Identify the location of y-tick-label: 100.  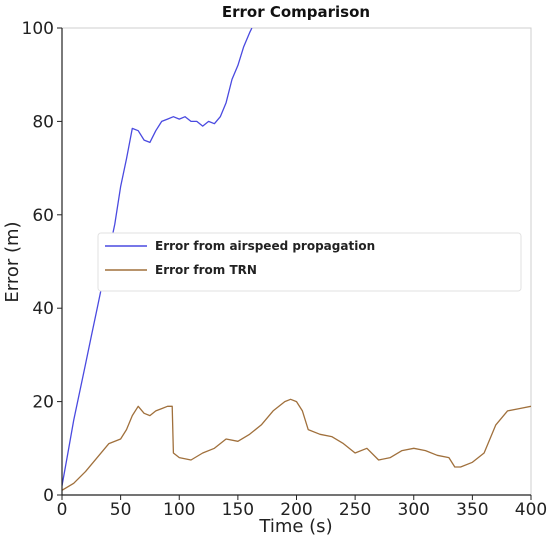
(38, 29).